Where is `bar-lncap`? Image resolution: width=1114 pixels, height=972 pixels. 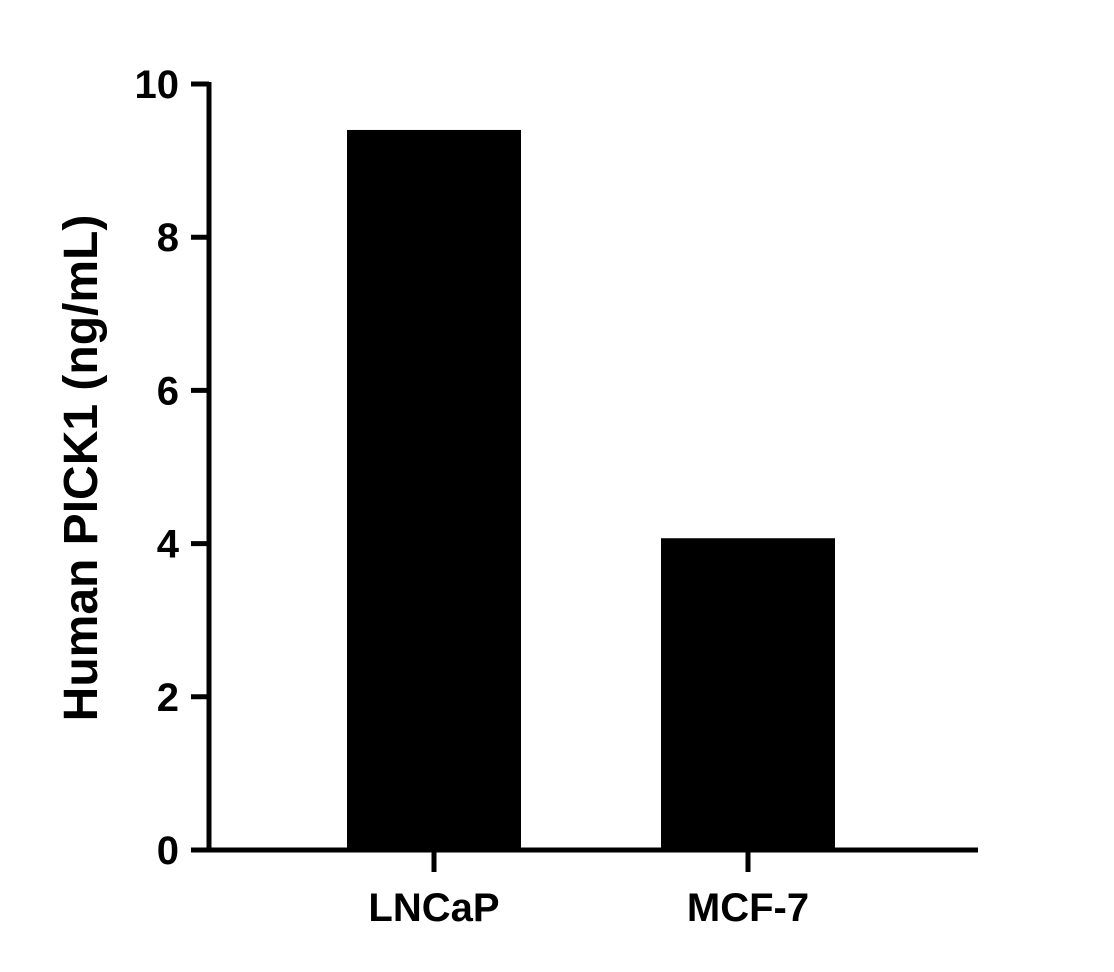 bar-lncap is located at coordinates (434, 489).